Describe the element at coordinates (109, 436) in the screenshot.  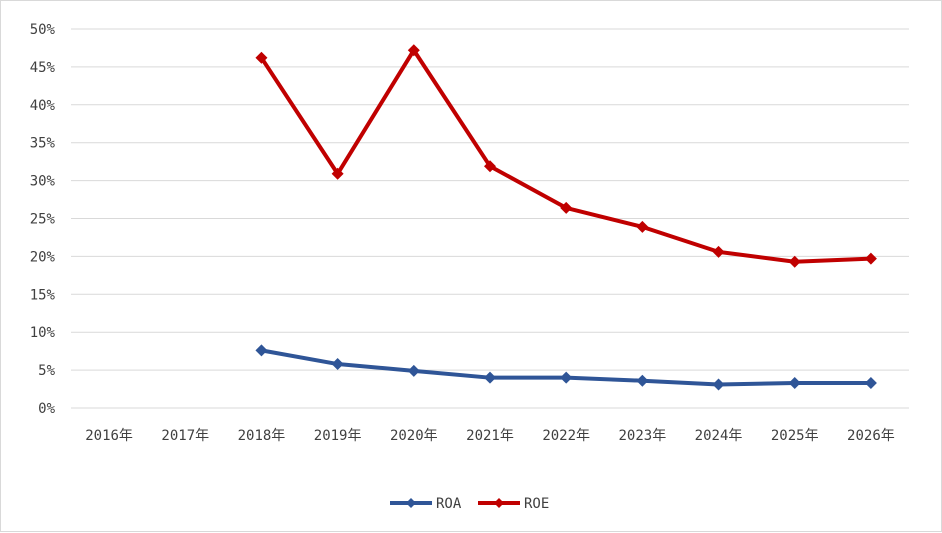
I see `x-tick-label: 2016年` at that location.